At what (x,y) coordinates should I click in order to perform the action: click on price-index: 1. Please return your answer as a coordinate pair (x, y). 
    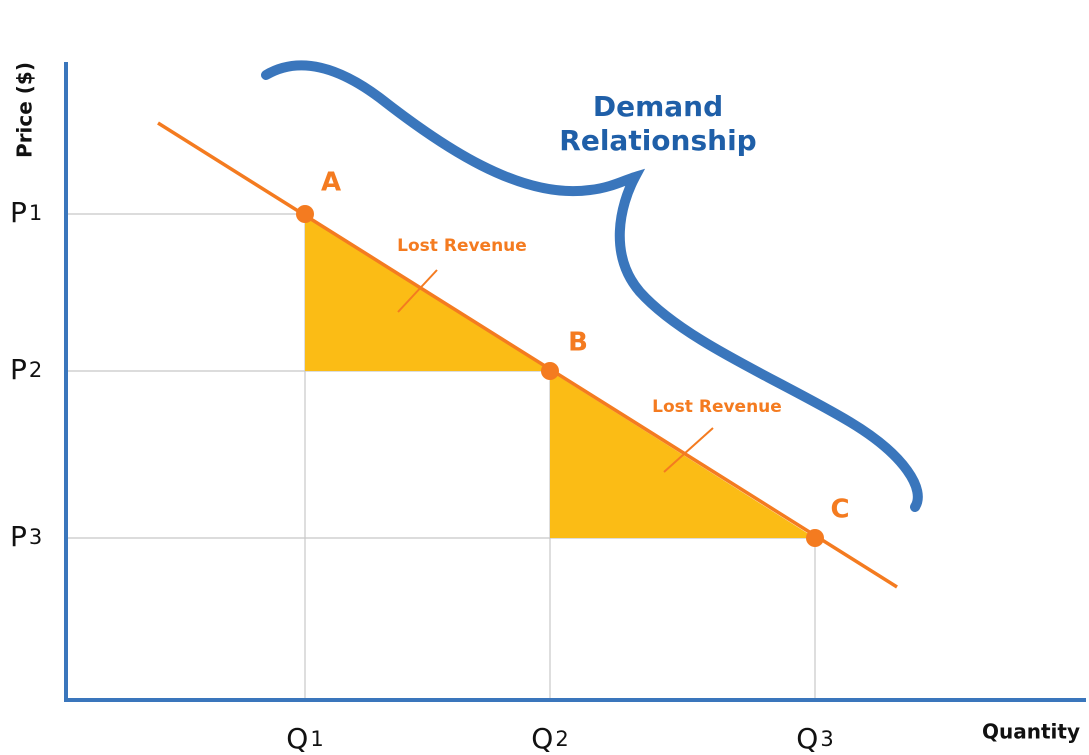
    Looking at the image, I should click on (35, 213).